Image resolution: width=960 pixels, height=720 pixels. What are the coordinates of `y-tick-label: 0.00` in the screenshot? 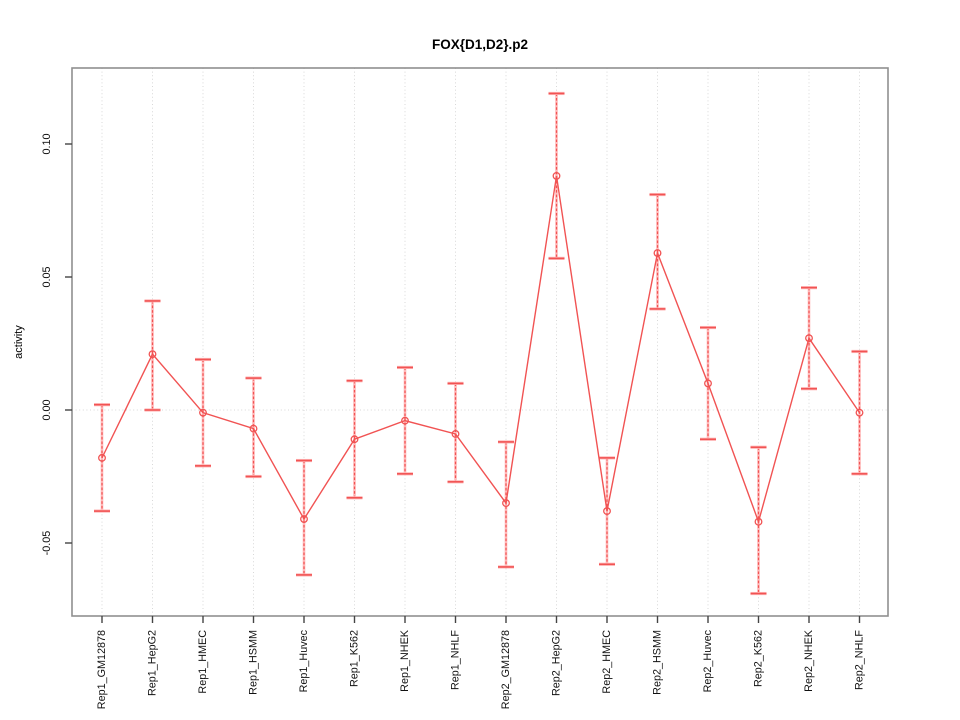 It's located at (47, 409).